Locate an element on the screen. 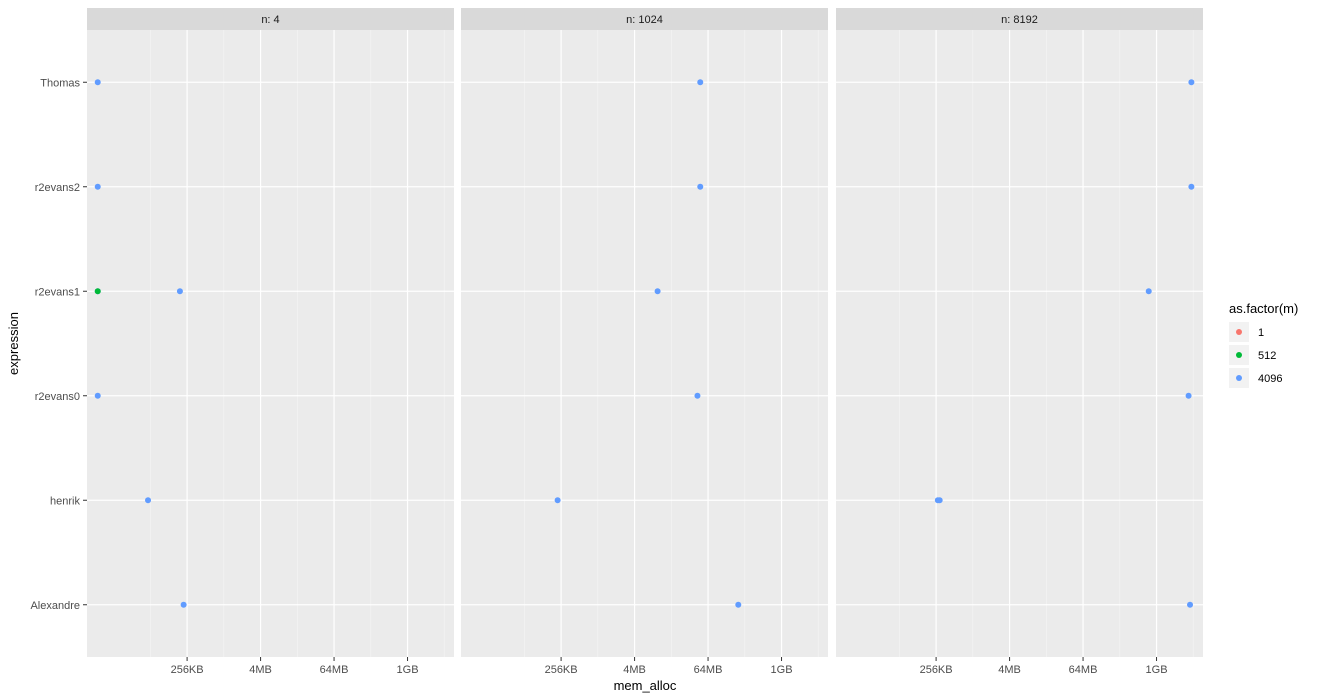 This screenshot has width=1323, height=700. y-axis-title: expression is located at coordinates (13, 343).